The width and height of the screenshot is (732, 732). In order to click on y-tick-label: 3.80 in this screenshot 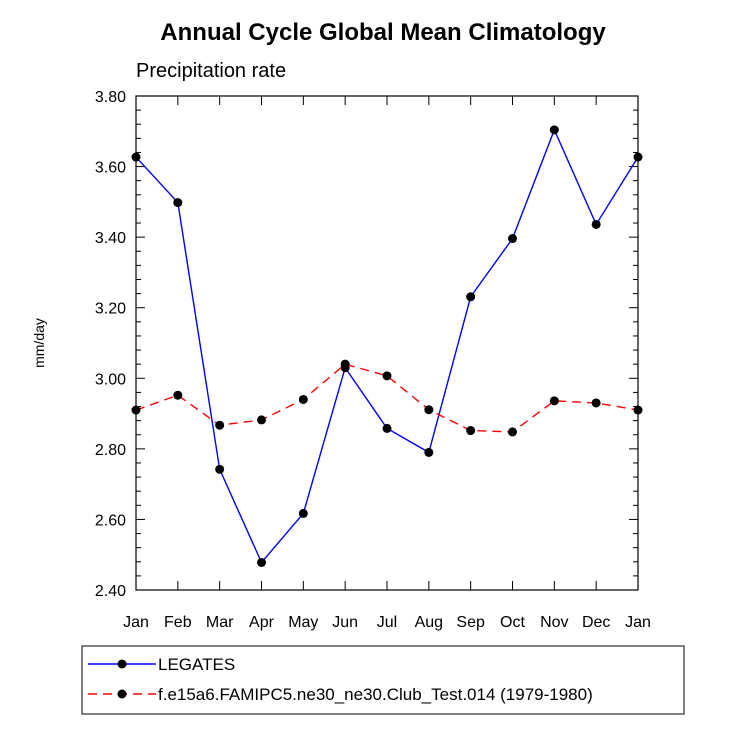, I will do `click(110, 97)`.